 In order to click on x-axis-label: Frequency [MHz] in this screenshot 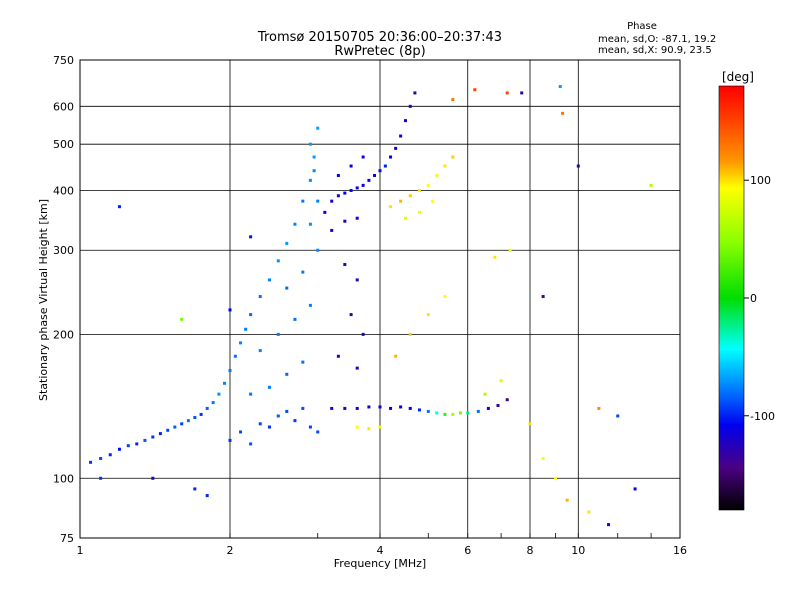, I will do `click(380, 563)`.